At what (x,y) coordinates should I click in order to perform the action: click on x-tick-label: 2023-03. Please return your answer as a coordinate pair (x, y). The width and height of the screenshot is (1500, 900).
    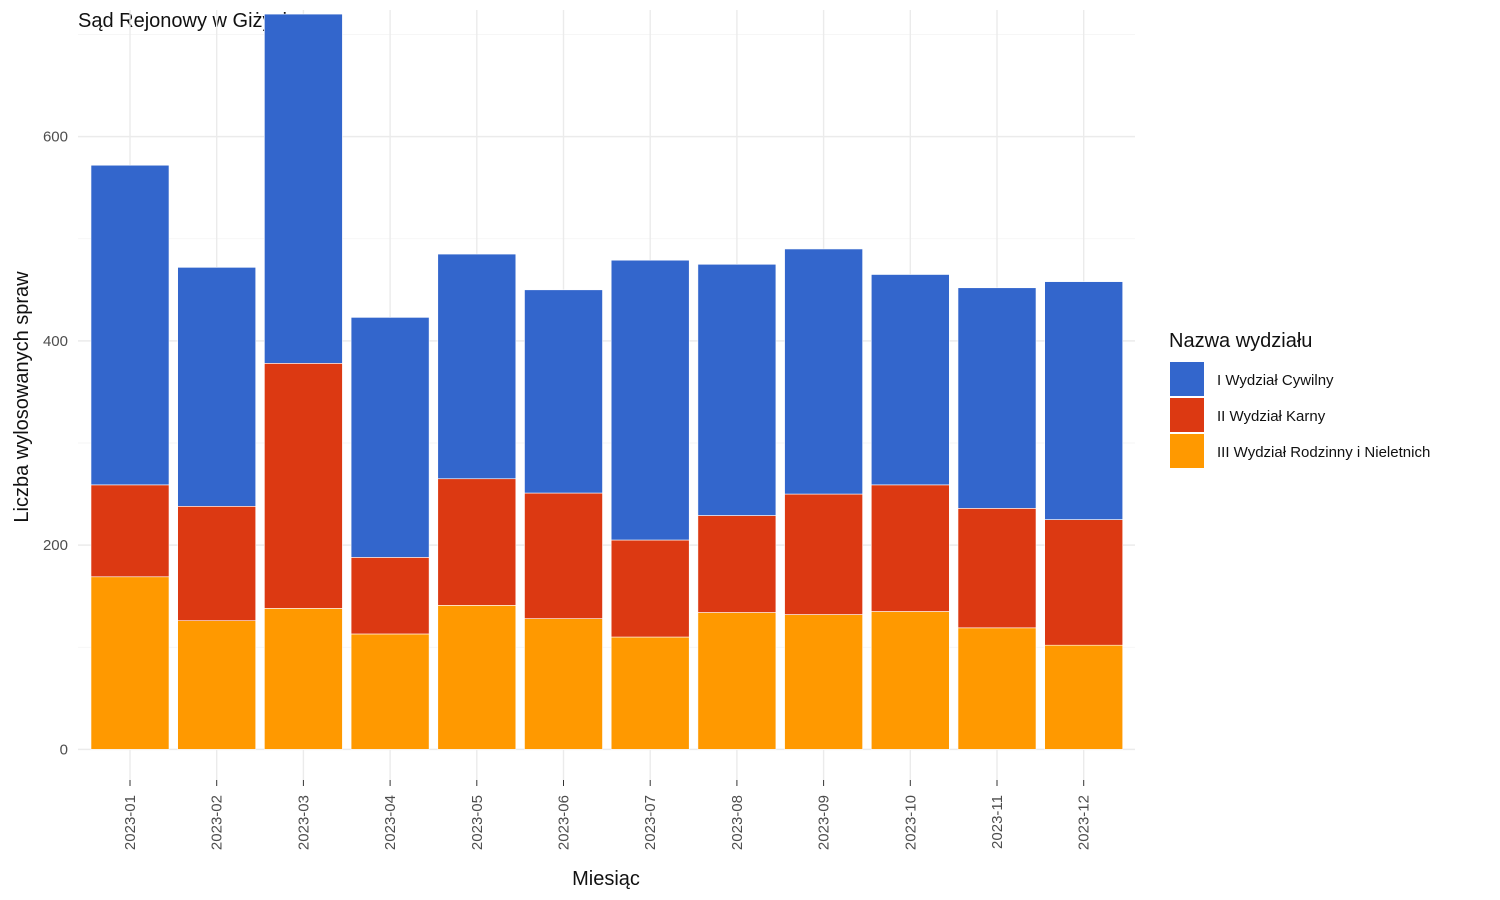
    Looking at the image, I should click on (303, 822).